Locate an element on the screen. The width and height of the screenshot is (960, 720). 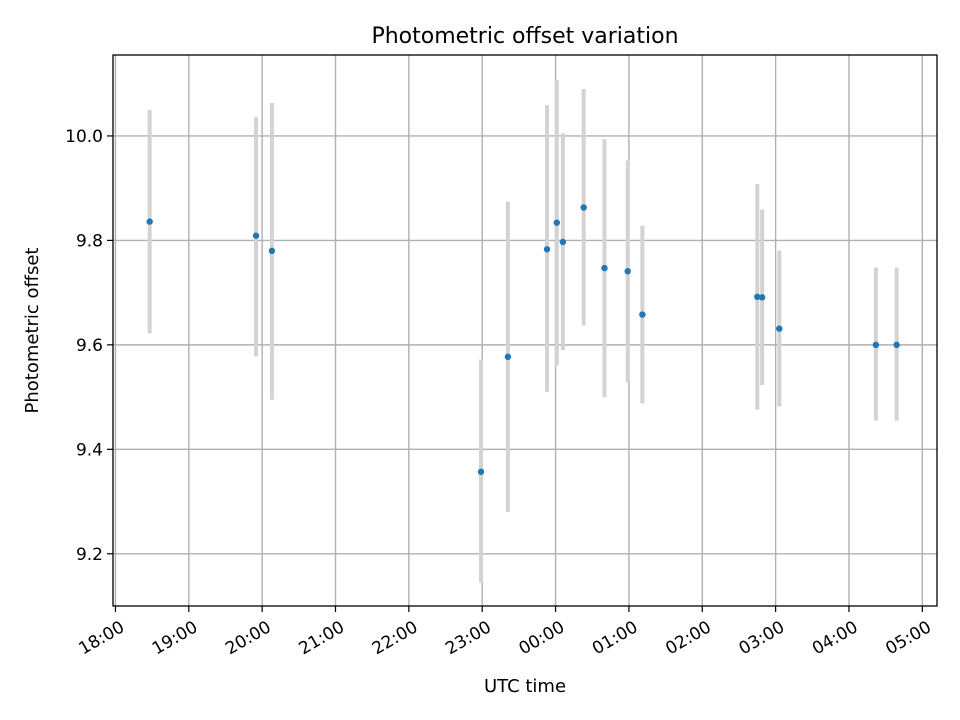
x-axis-label: UTC time is located at coordinates (525, 686).